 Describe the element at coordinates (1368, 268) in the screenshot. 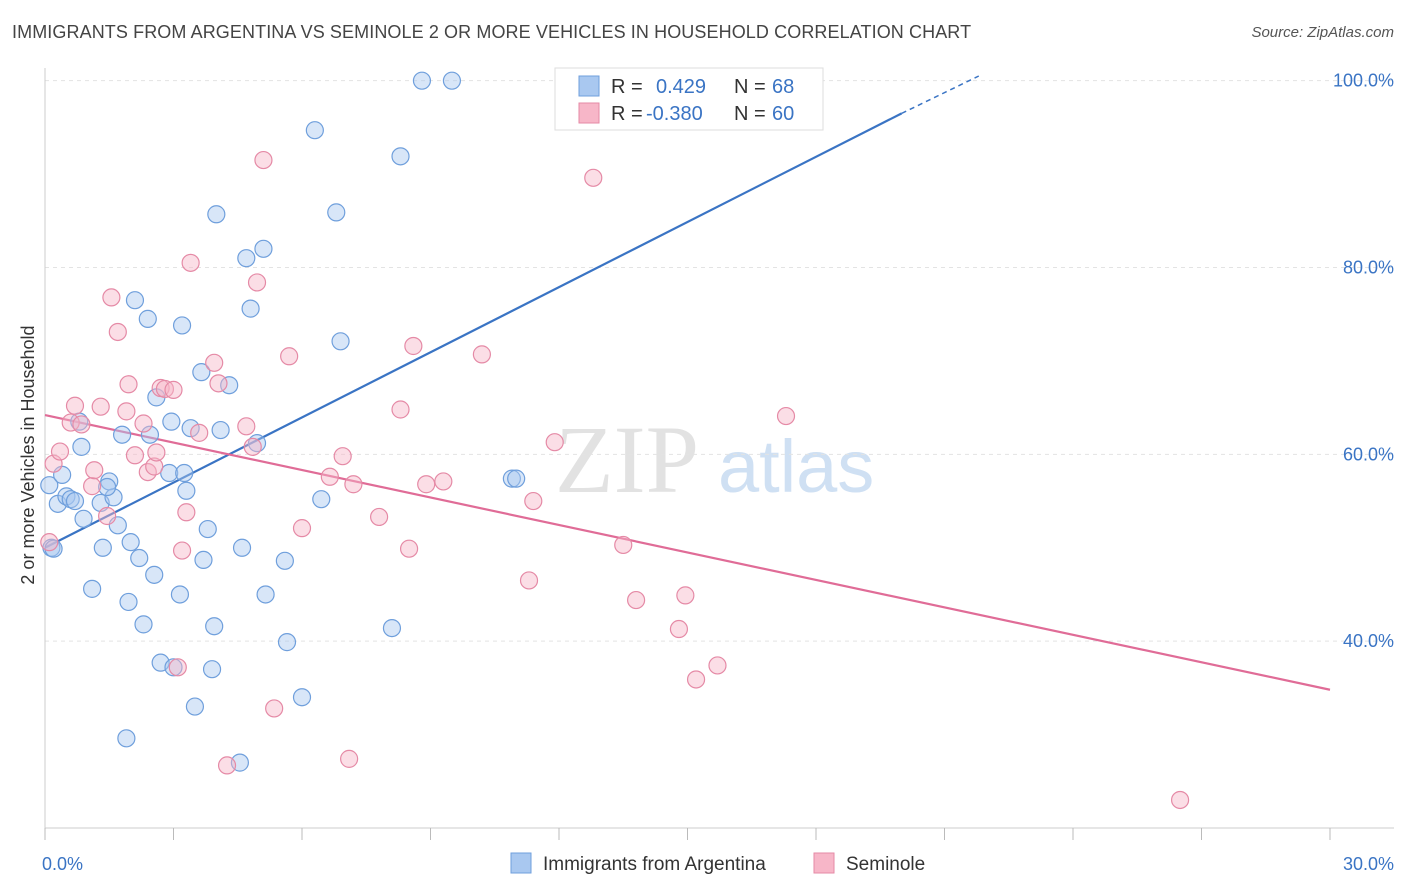

I see `y-tick-label: 80.0%` at that location.